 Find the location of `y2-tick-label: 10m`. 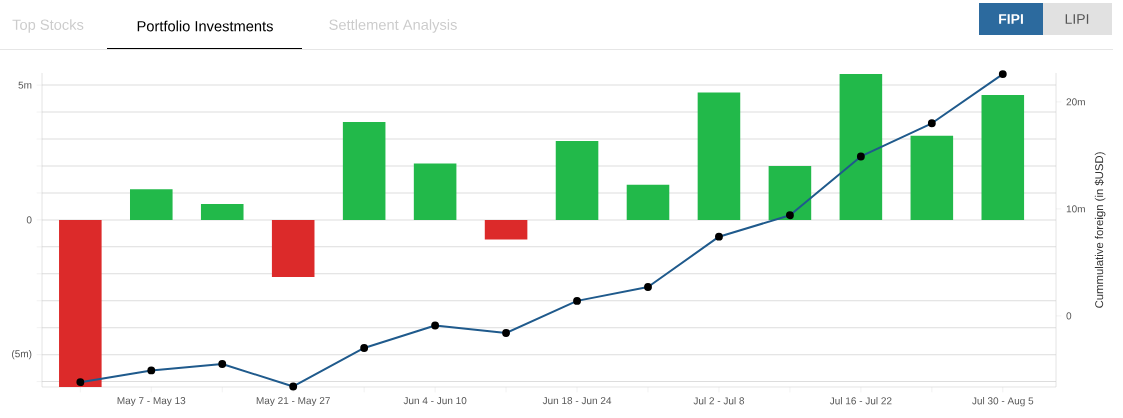

y2-tick-label: 10m is located at coordinates (1075, 209).